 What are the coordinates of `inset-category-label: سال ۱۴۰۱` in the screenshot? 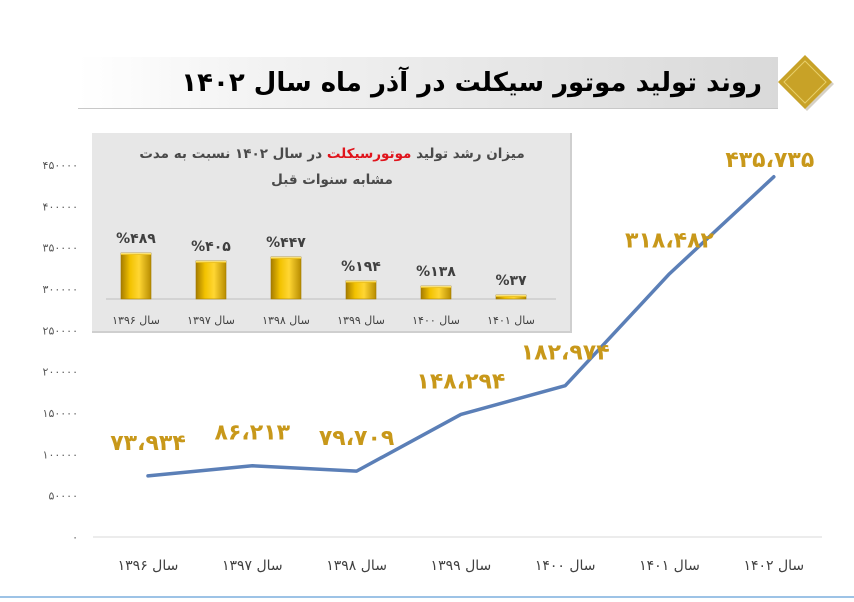 It's located at (511, 320).